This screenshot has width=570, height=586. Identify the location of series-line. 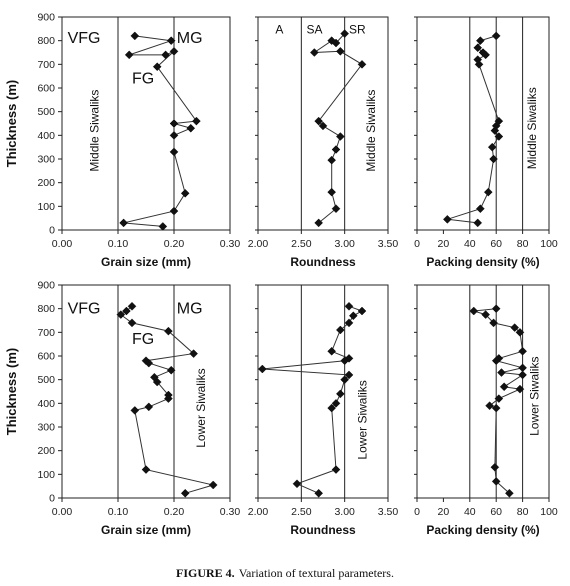
(473, 129).